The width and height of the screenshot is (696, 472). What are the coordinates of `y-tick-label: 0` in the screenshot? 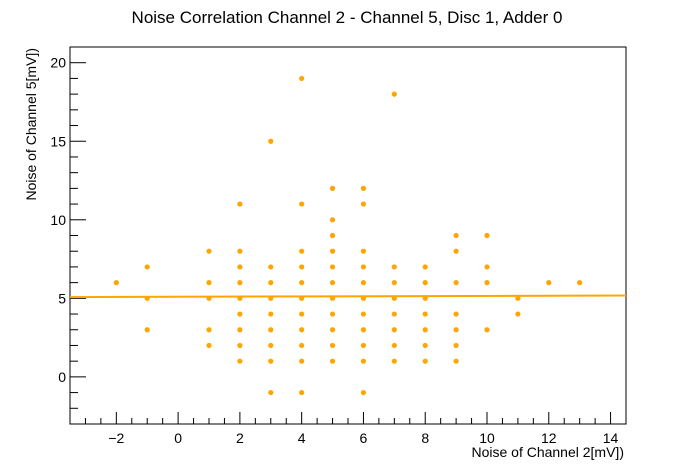 It's located at (62, 377).